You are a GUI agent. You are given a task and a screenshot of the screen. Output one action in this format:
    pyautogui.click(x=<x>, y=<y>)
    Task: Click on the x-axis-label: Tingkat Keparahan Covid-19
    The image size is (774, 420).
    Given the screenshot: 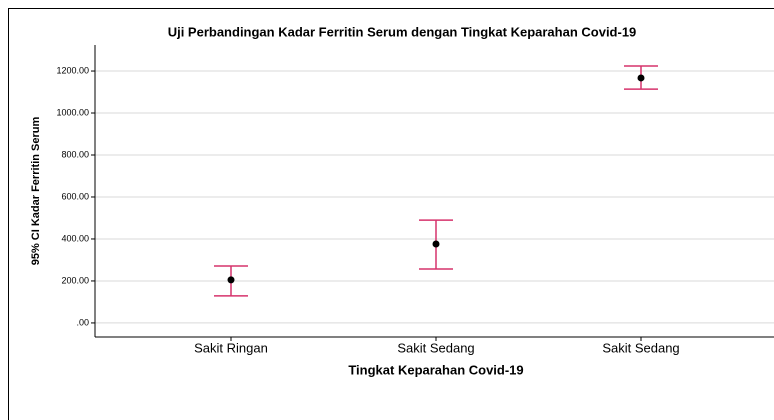 What is the action you would take?
    pyautogui.click(x=435, y=369)
    